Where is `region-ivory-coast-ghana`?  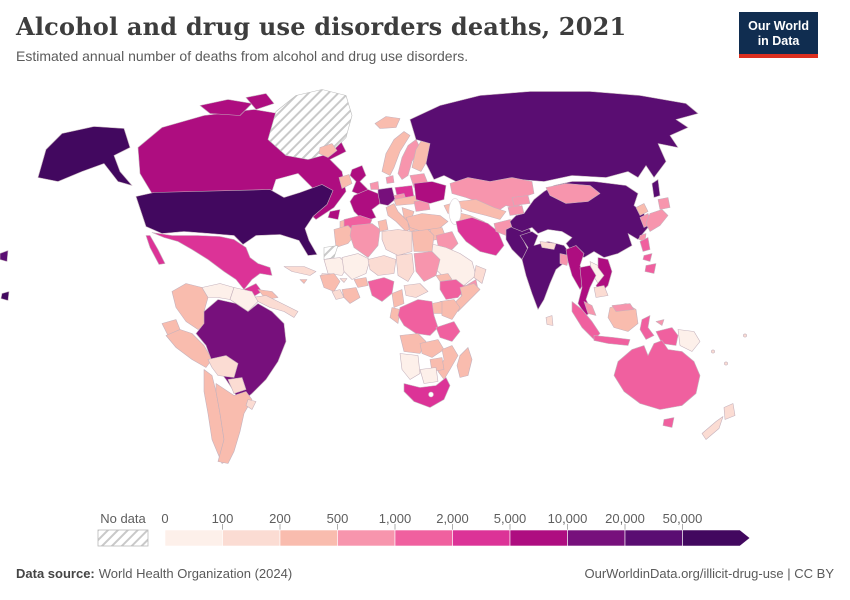
region-ivory-coast-ghana is located at coordinates (351, 295).